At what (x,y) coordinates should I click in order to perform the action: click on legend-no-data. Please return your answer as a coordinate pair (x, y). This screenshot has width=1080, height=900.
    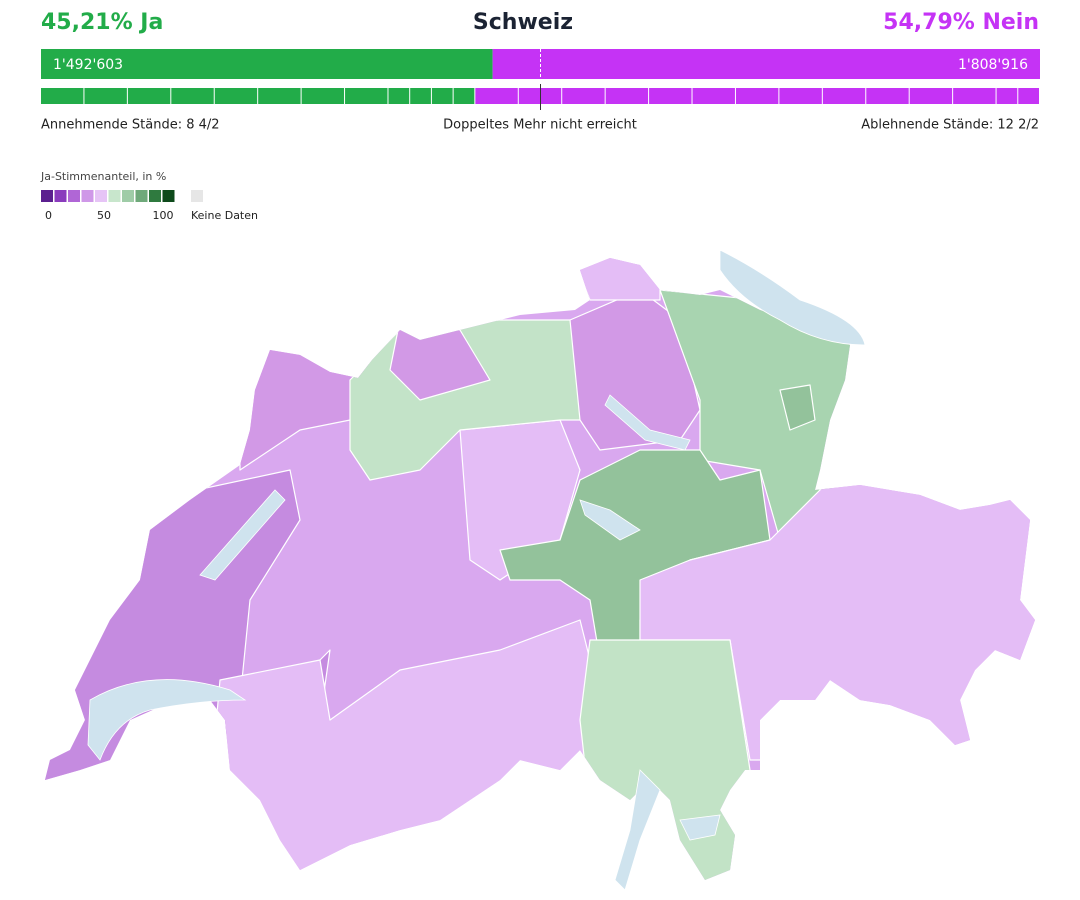
    Looking at the image, I should click on (197, 196).